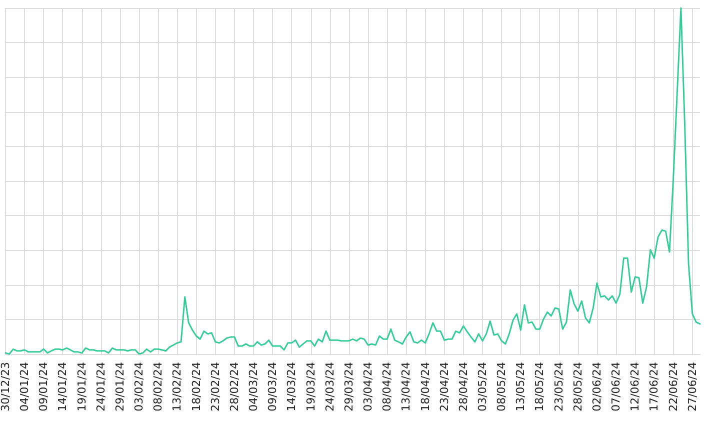 The image size is (704, 423). I want to click on x-tick-label: 02/06/24, so click(597, 387).